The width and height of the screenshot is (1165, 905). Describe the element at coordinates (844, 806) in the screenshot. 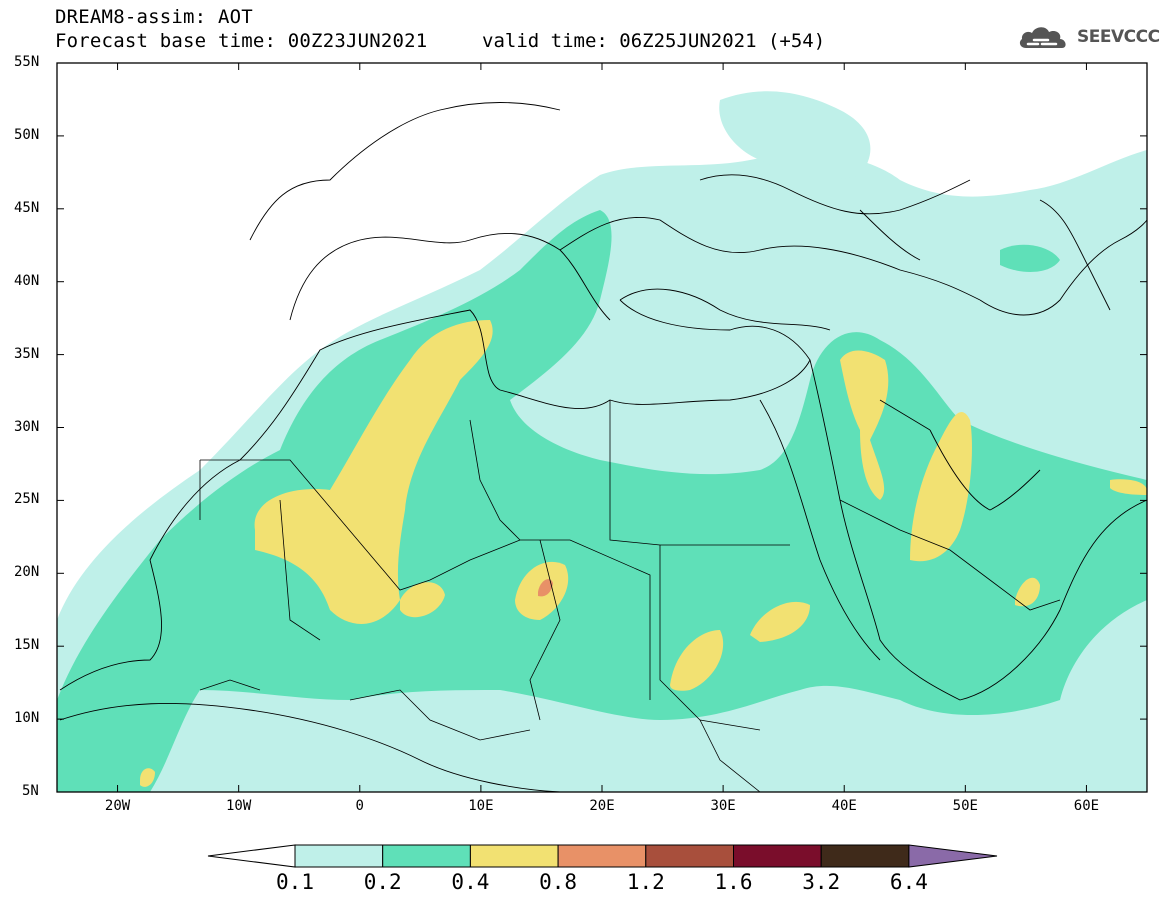

I see `lon-tick-label: 40E` at that location.